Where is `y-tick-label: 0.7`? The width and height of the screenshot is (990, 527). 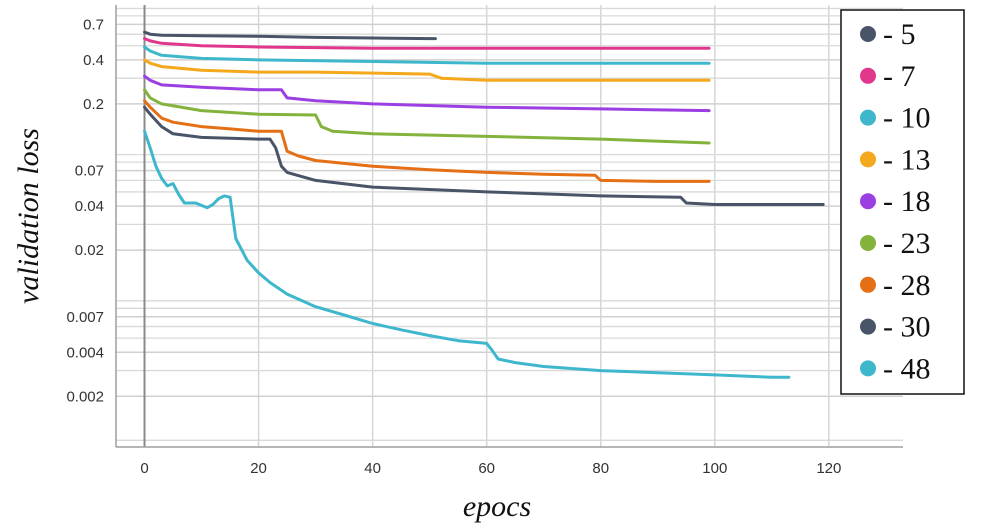
y-tick-label: 0.7 is located at coordinates (93, 24).